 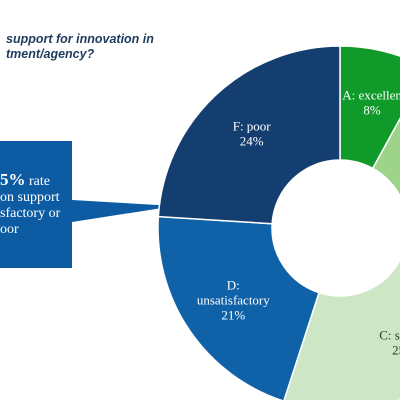 I want to click on slice-category-label: unsatisfactory, so click(x=233, y=300).